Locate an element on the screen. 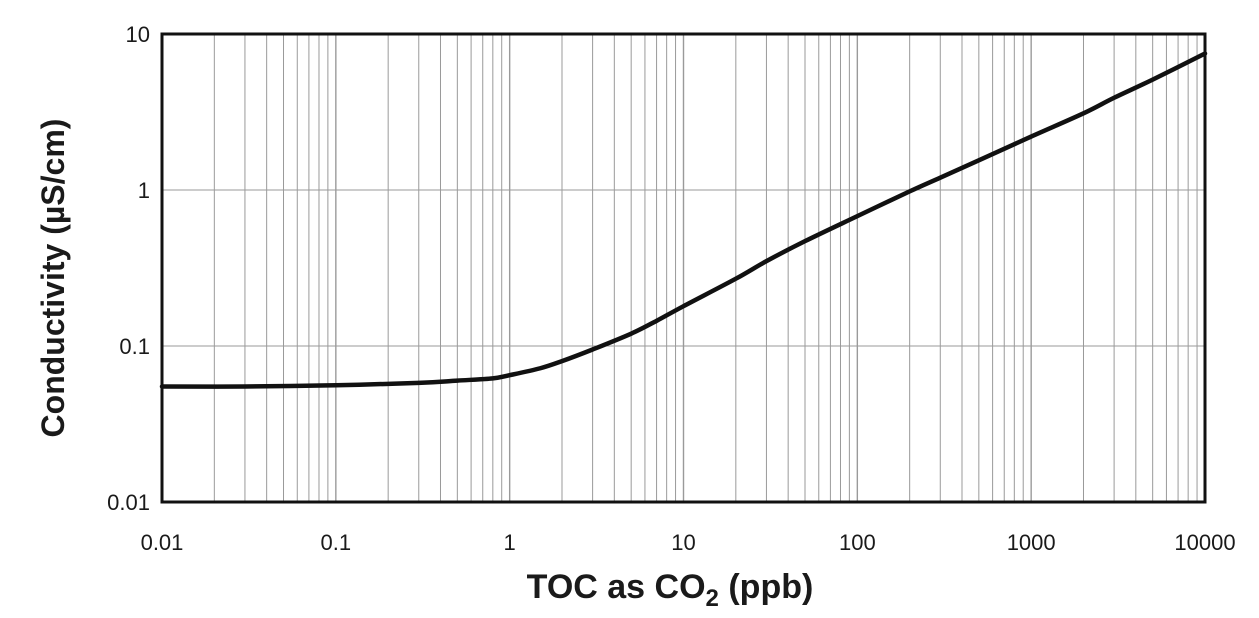 The image size is (1259, 618). x-axis-title-subscript: 2 is located at coordinates (712, 598).